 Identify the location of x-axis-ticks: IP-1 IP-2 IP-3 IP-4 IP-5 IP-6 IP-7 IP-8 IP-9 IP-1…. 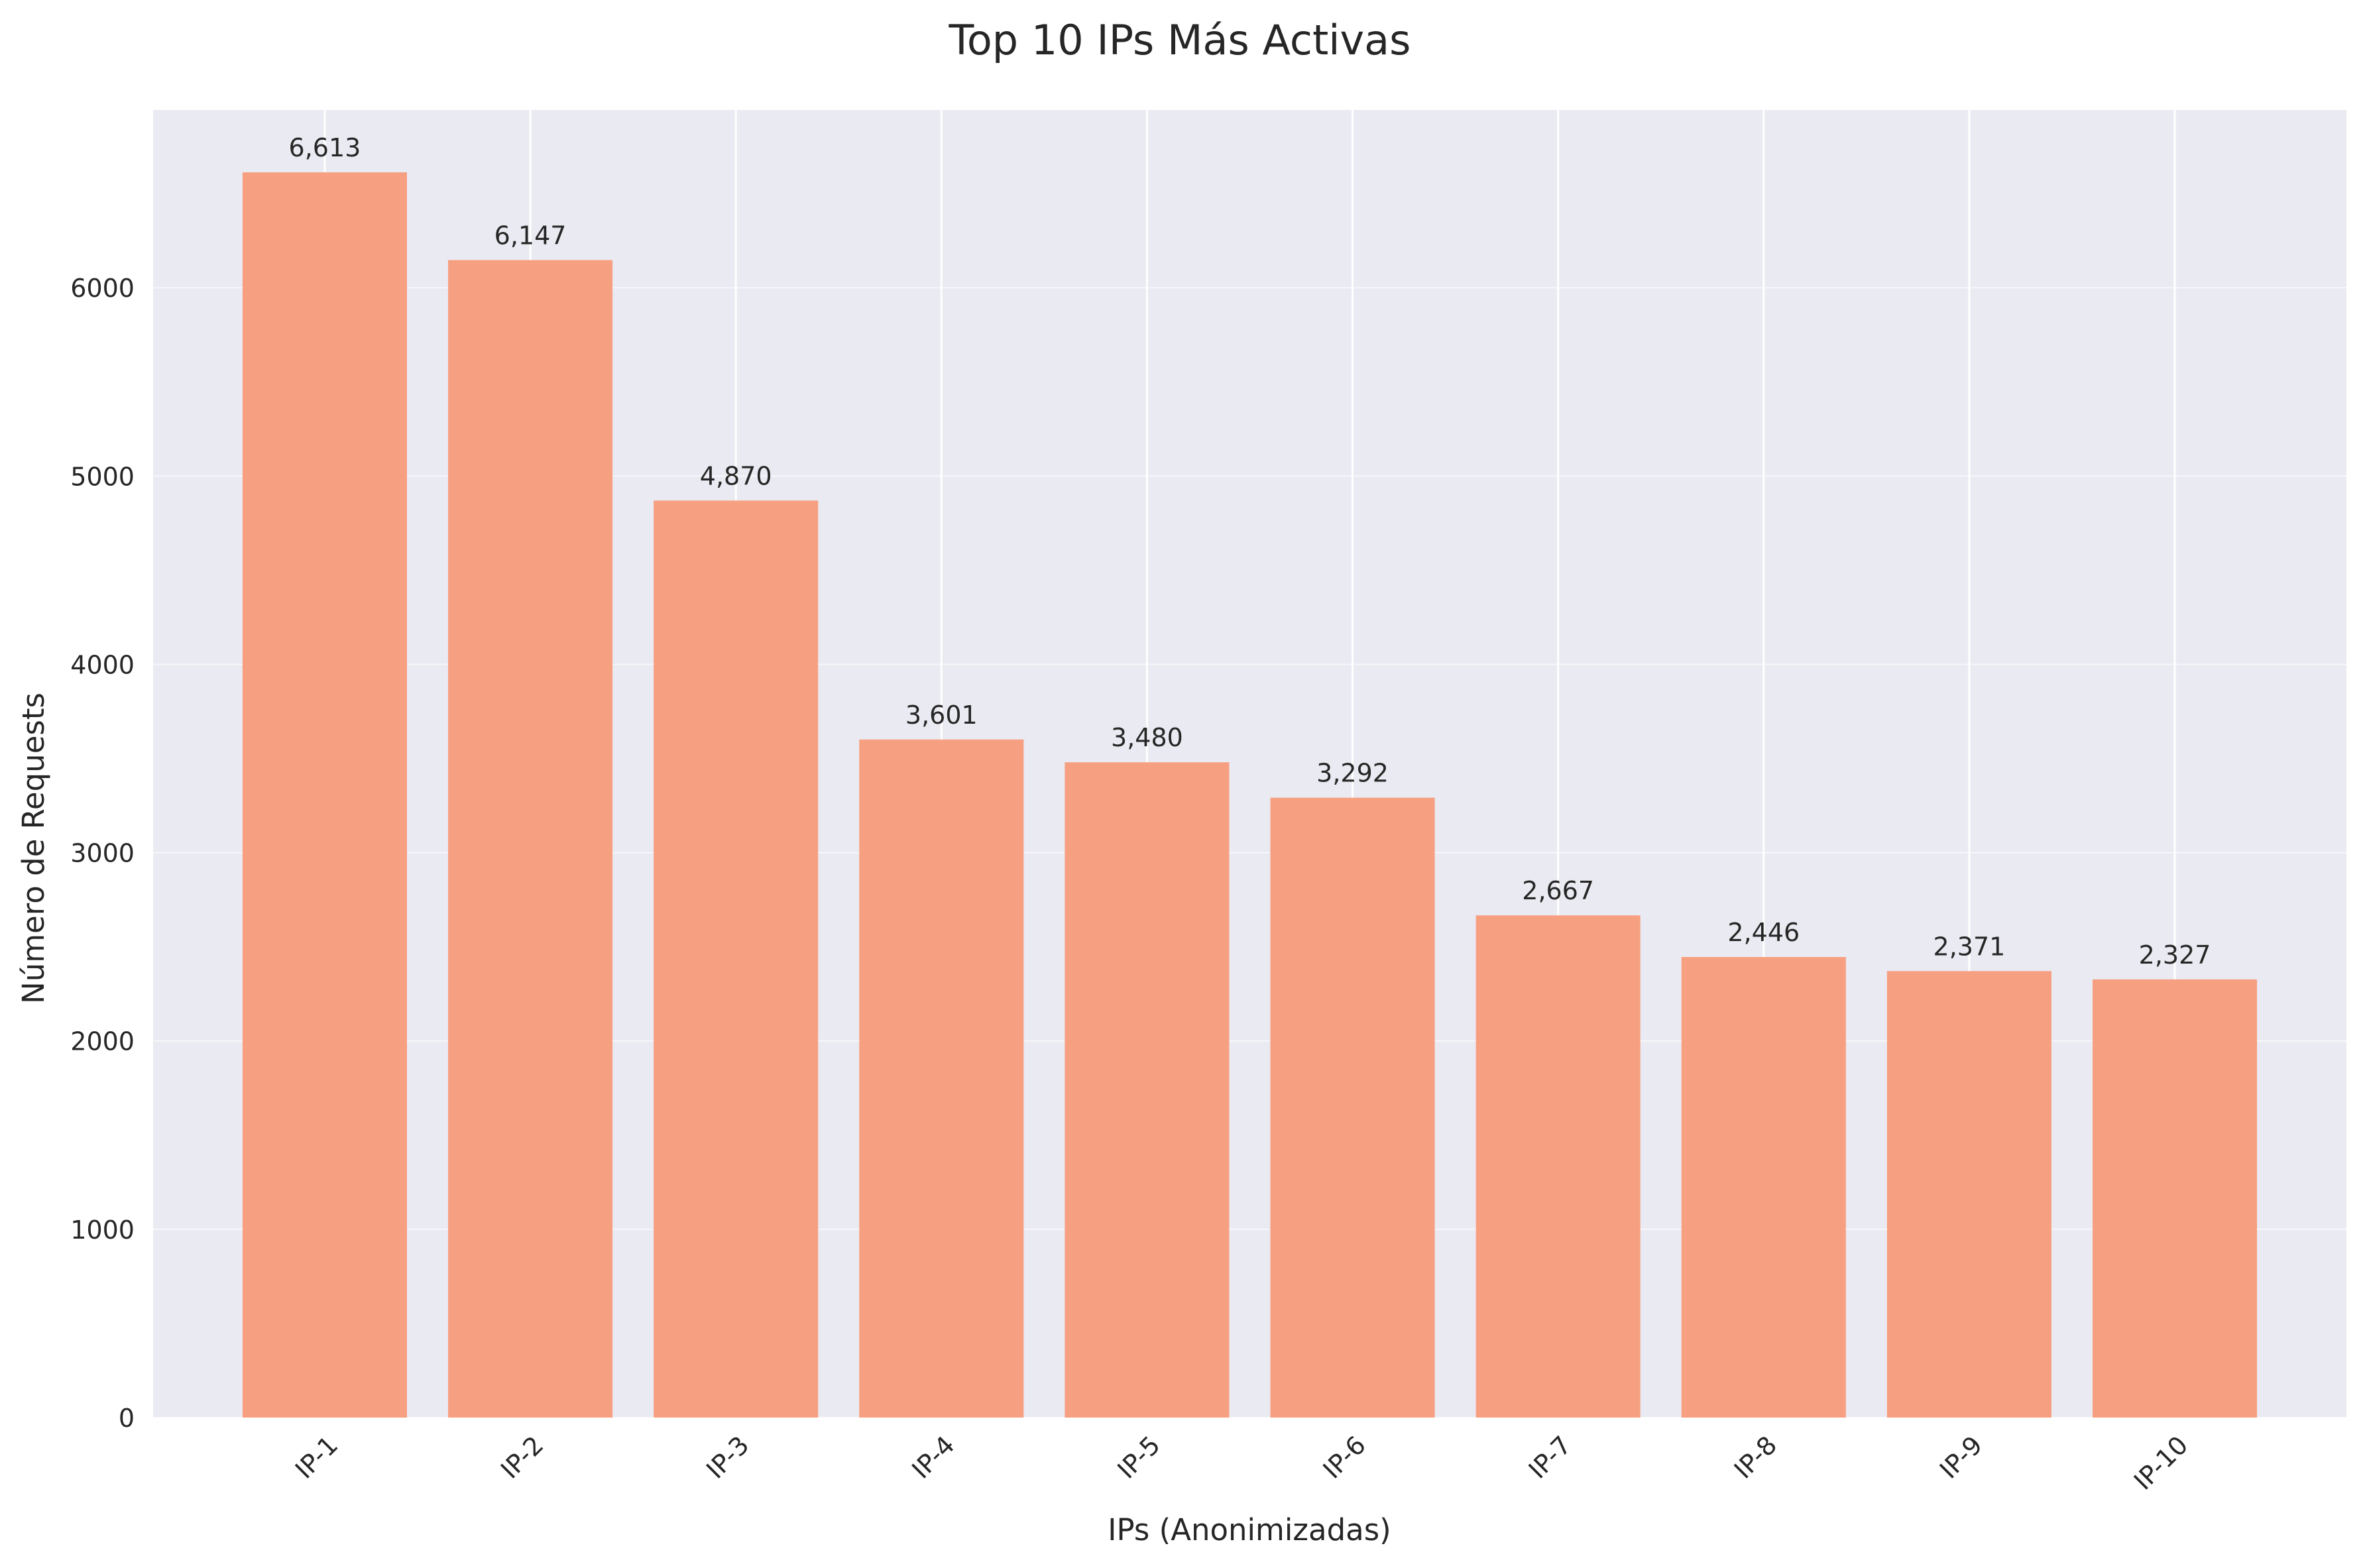
(1242, 1463).